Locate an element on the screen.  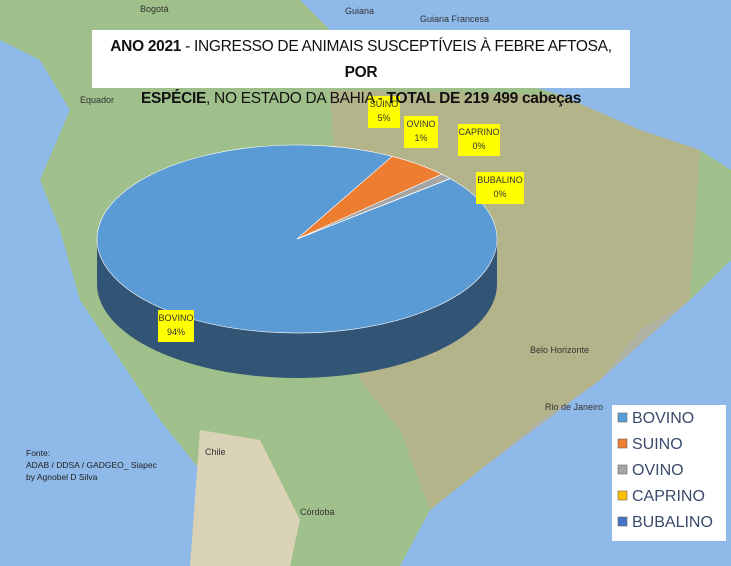
map-label: Bogotá is located at coordinates (154, 9).